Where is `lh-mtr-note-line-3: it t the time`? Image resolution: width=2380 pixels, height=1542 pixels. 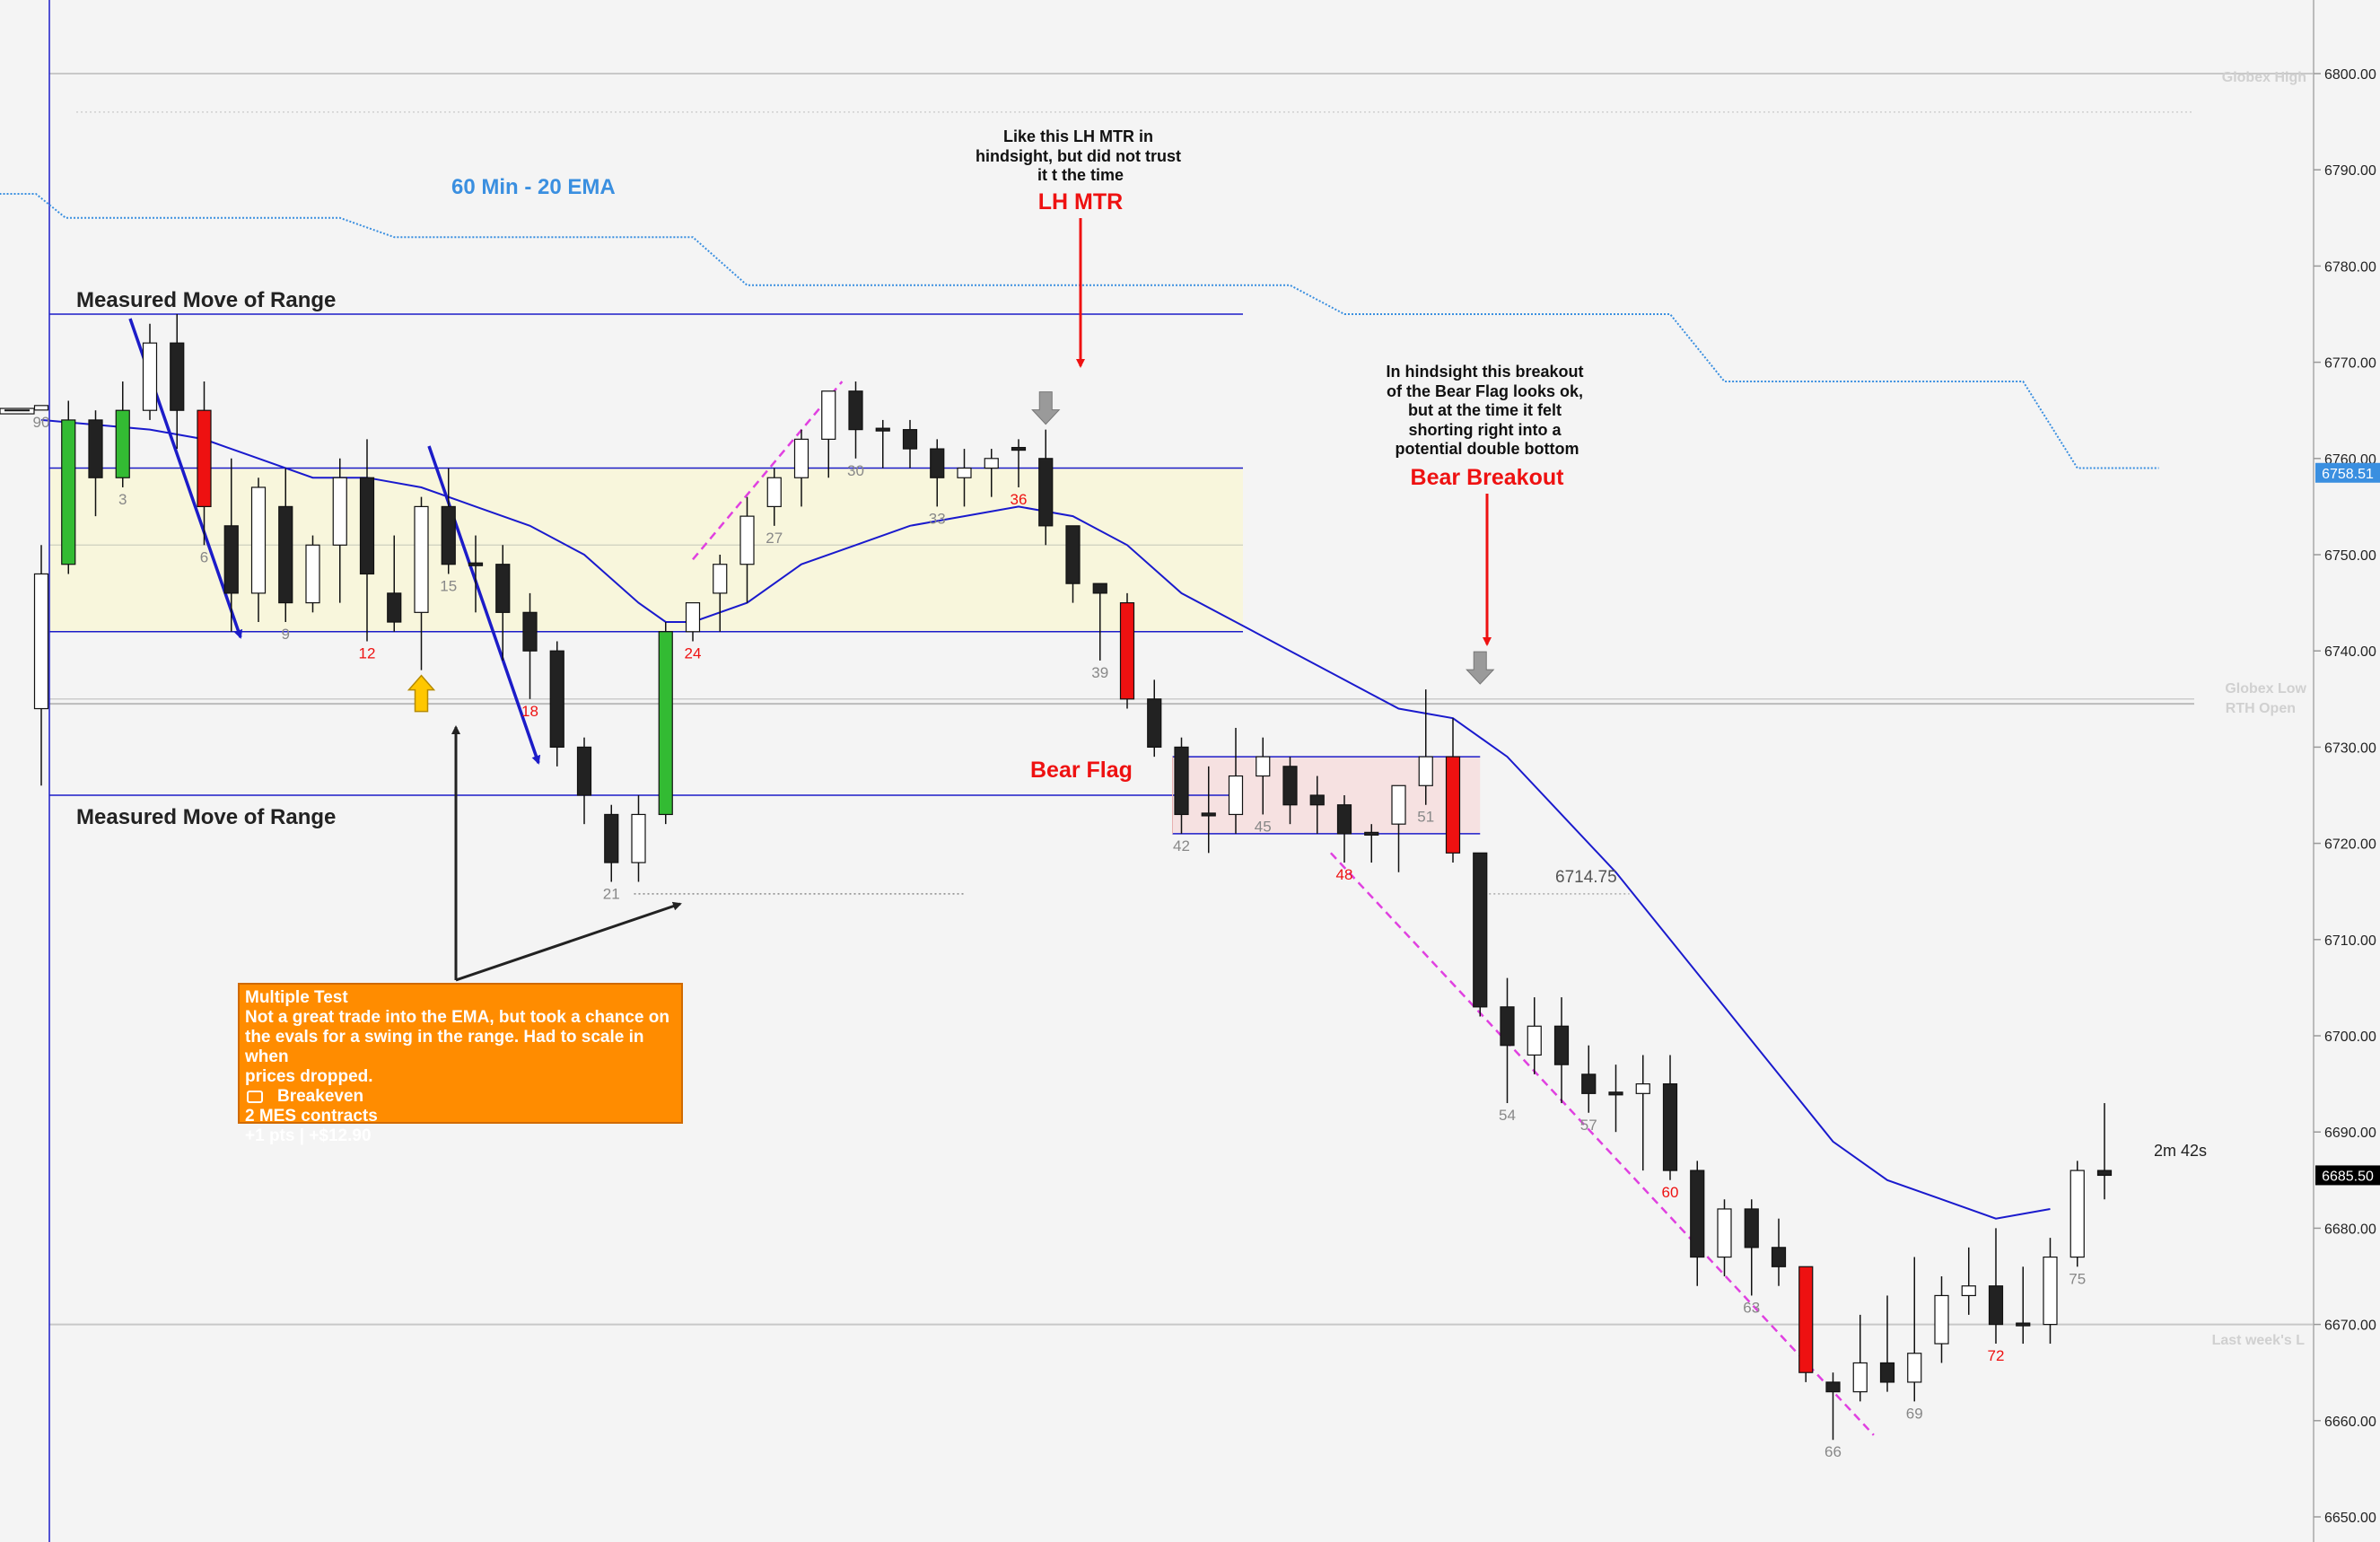 lh-mtr-note-line-3: it t the time is located at coordinates (1080, 175).